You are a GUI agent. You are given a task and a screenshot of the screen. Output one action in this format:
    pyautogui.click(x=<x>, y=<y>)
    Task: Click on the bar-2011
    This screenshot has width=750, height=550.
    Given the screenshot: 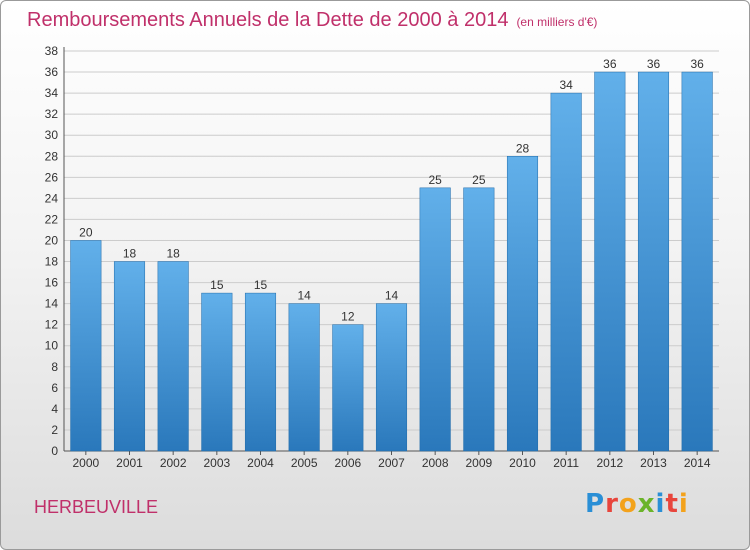 What is the action you would take?
    pyautogui.click(x=566, y=272)
    